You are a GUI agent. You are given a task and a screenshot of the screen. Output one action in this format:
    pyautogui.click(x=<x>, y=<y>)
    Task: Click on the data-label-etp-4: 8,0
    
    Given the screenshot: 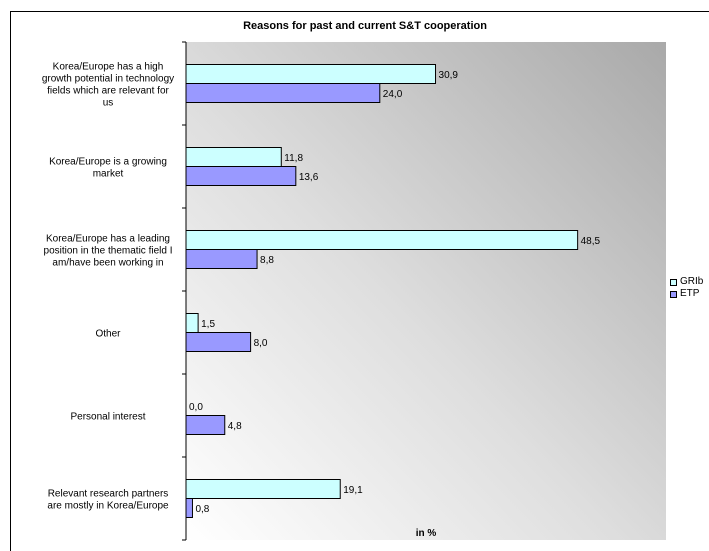 What is the action you would take?
    pyautogui.click(x=261, y=343)
    